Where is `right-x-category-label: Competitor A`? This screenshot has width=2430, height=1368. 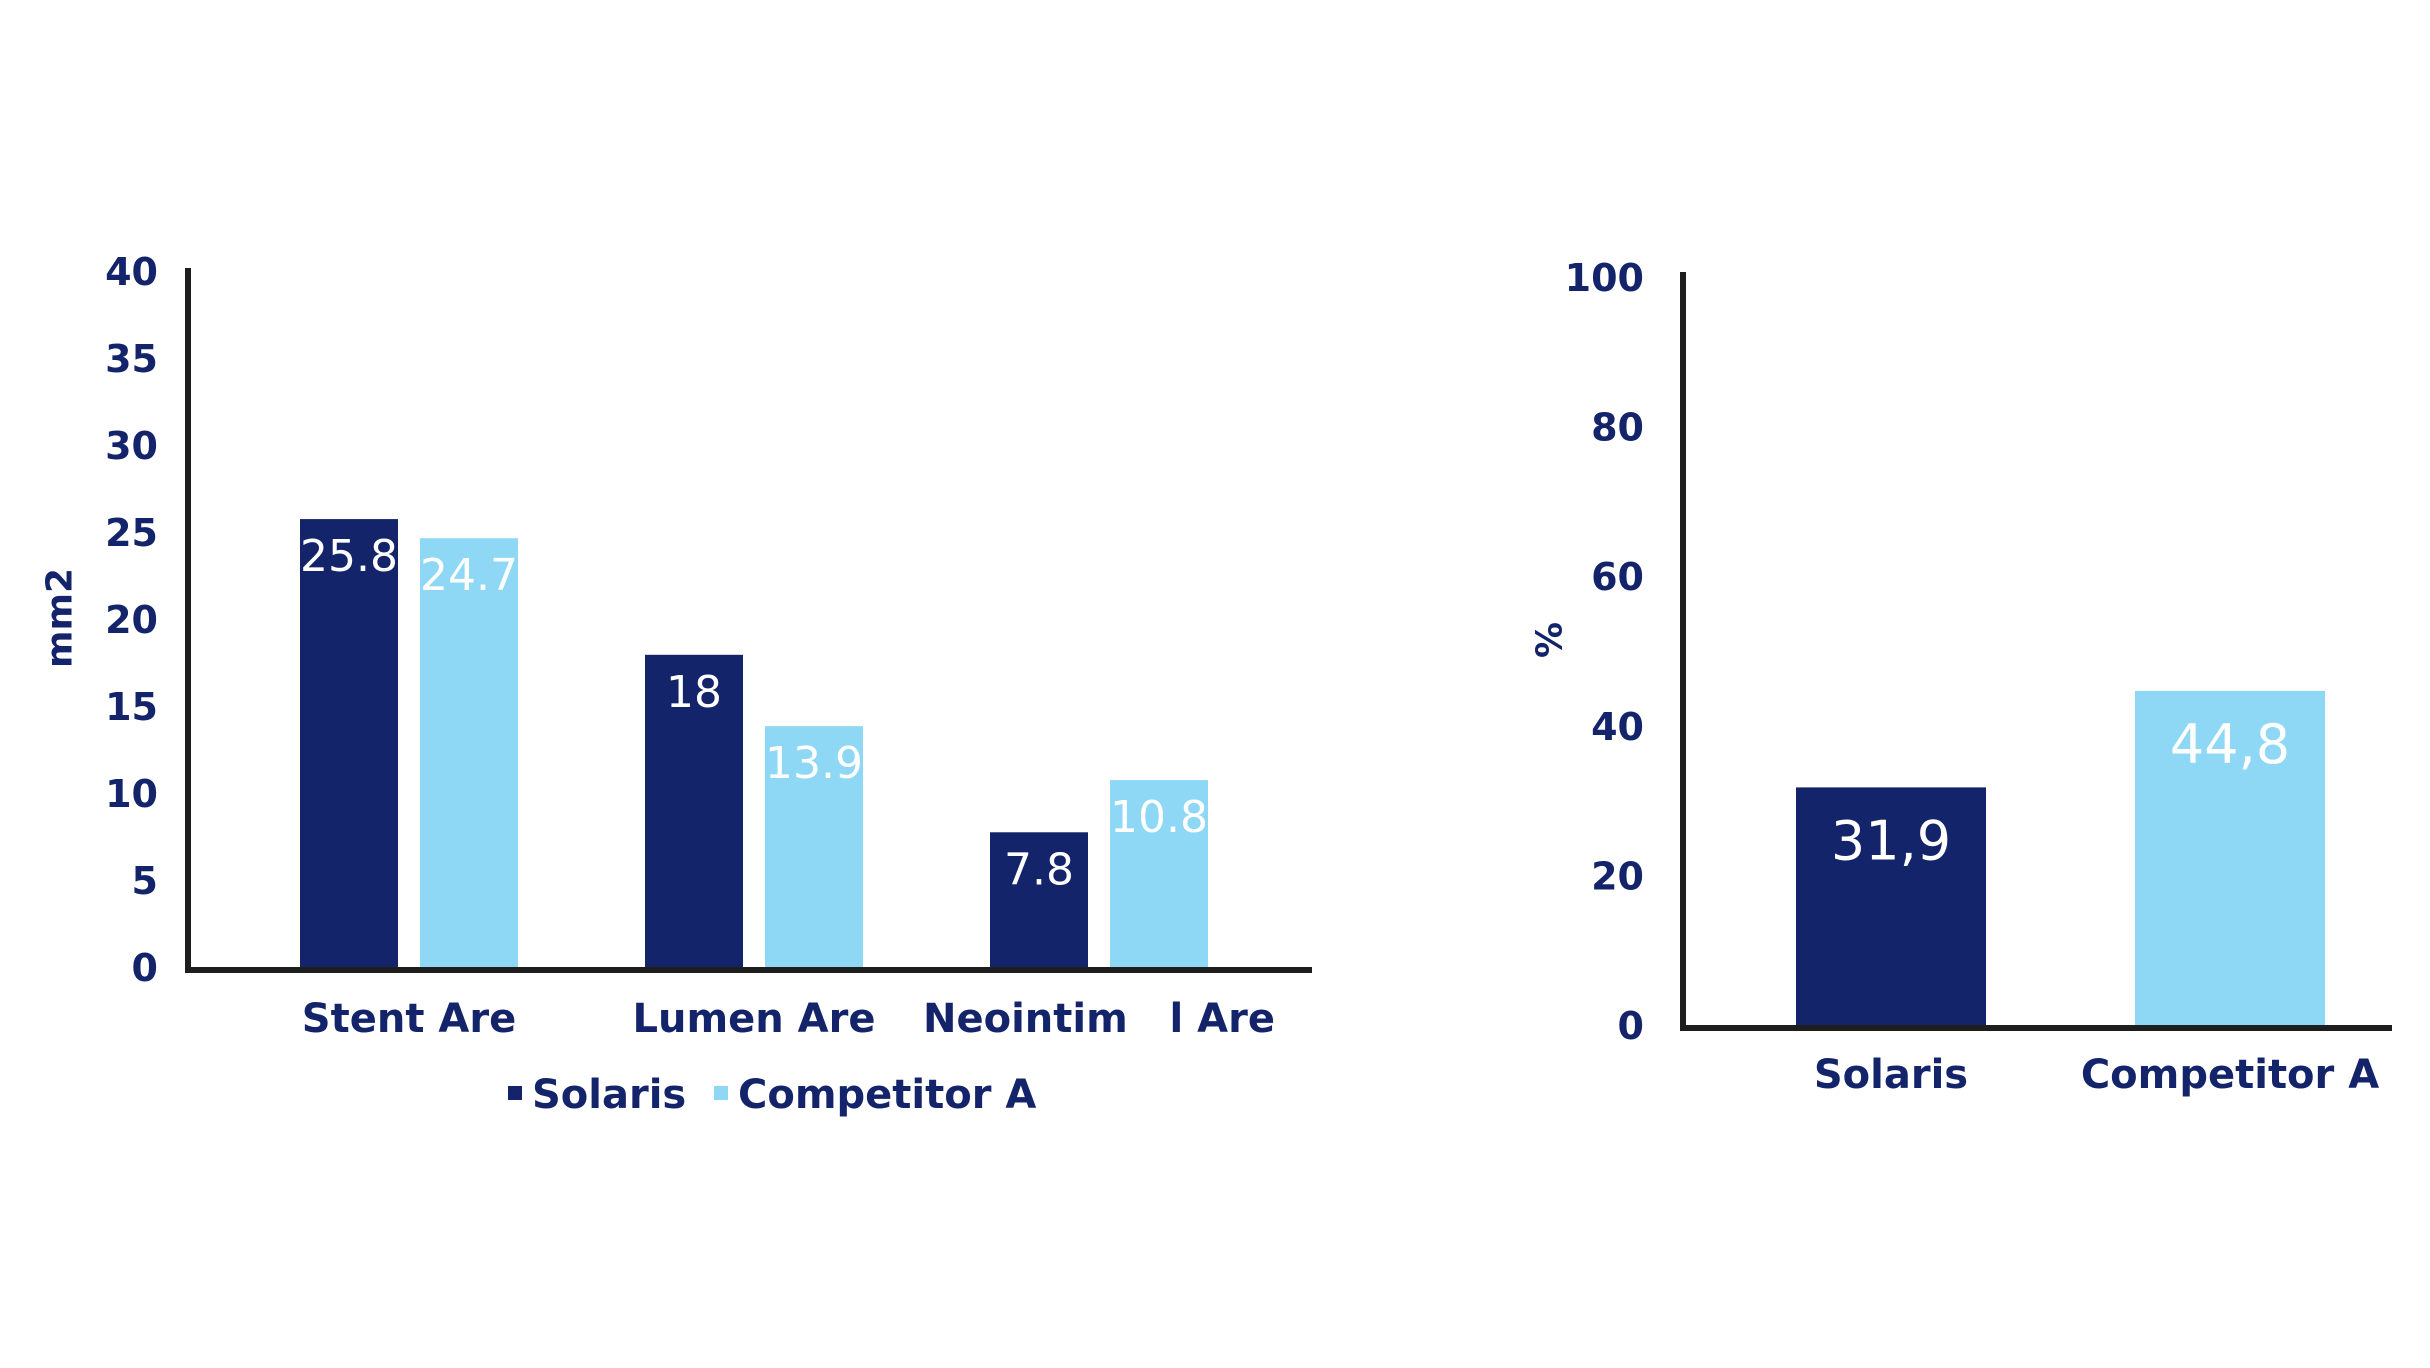
right-x-category-label: Competitor A is located at coordinates (2230, 1075).